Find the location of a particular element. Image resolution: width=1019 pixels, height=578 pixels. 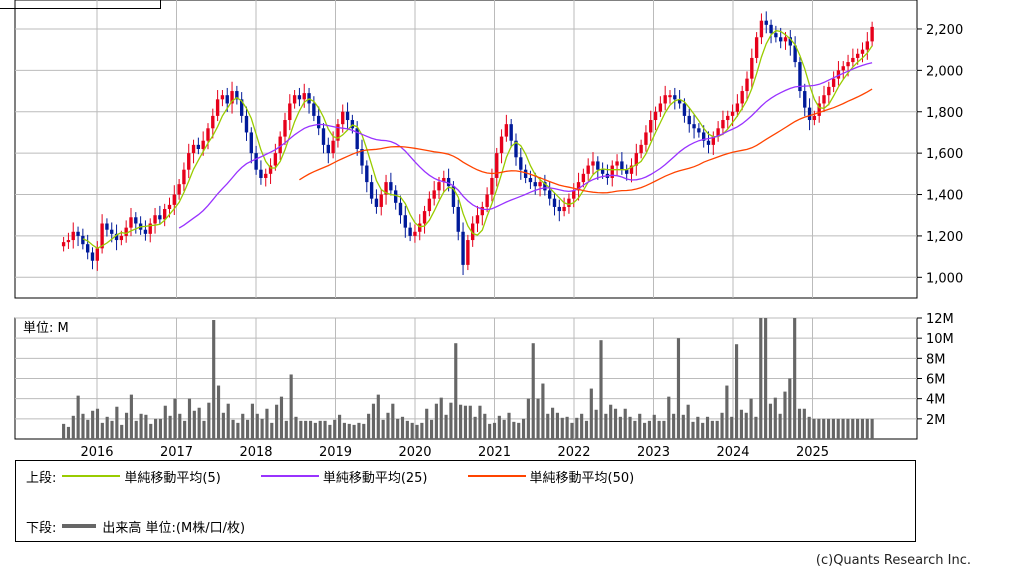

copyright: (c)Quants Research Inc. is located at coordinates (893, 560).